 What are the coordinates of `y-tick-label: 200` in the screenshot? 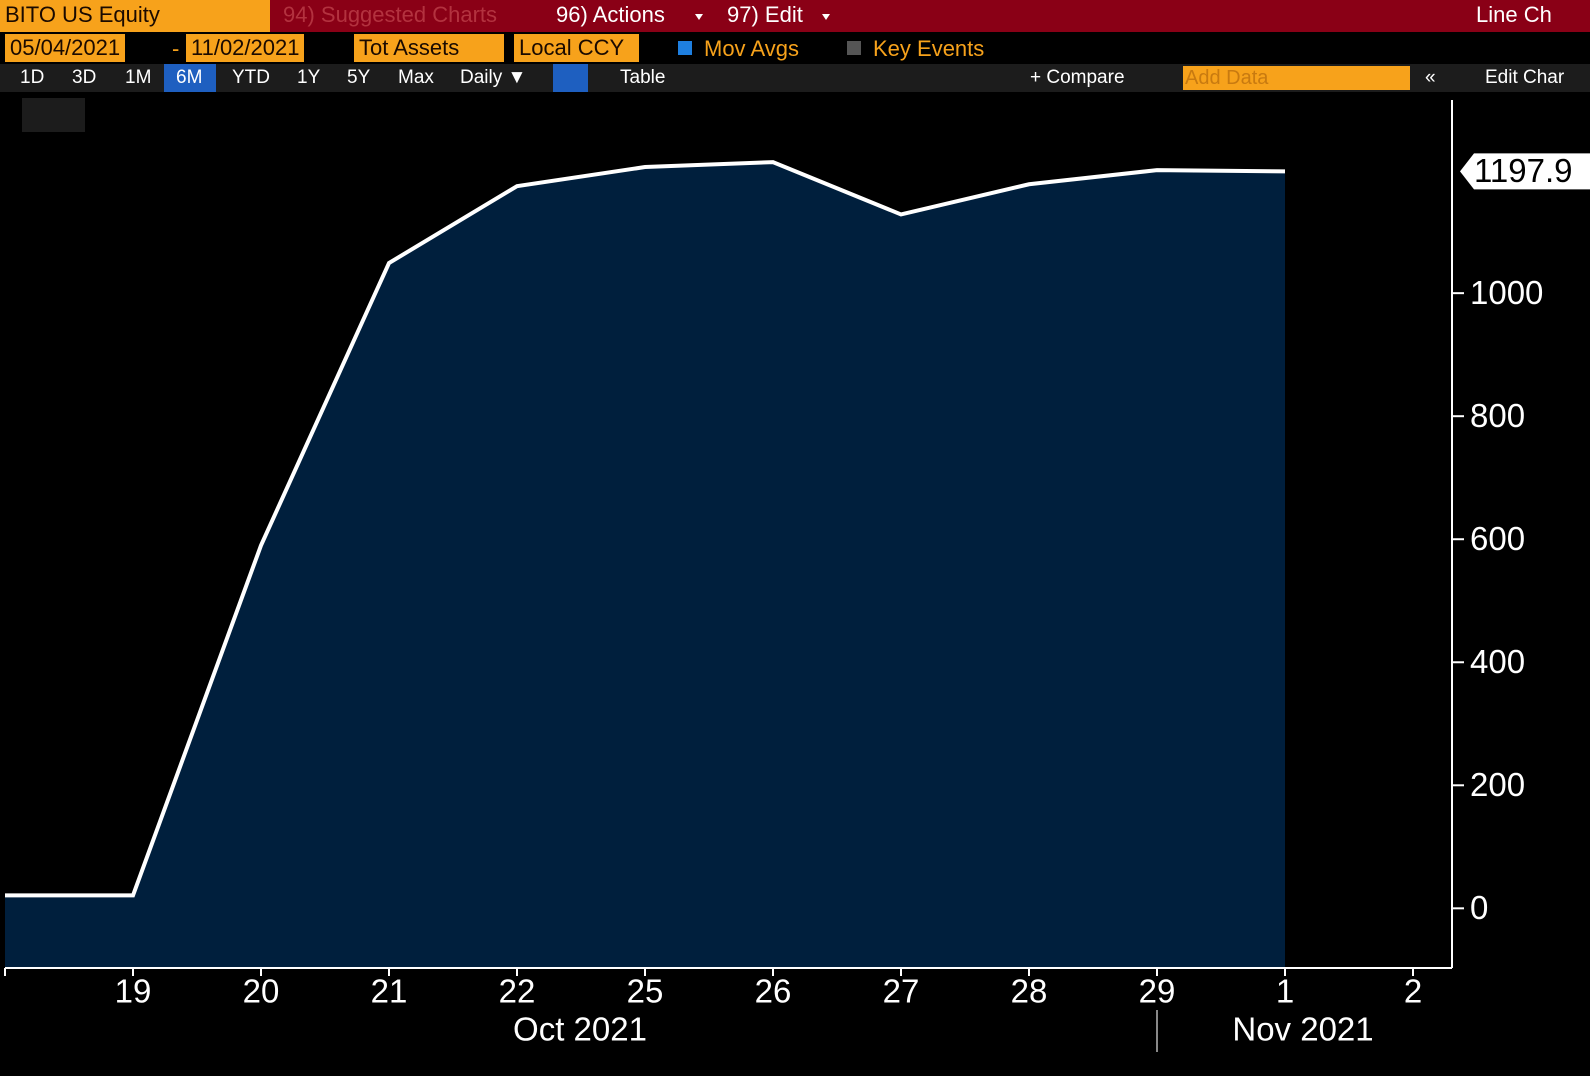 It's located at (1497, 784).